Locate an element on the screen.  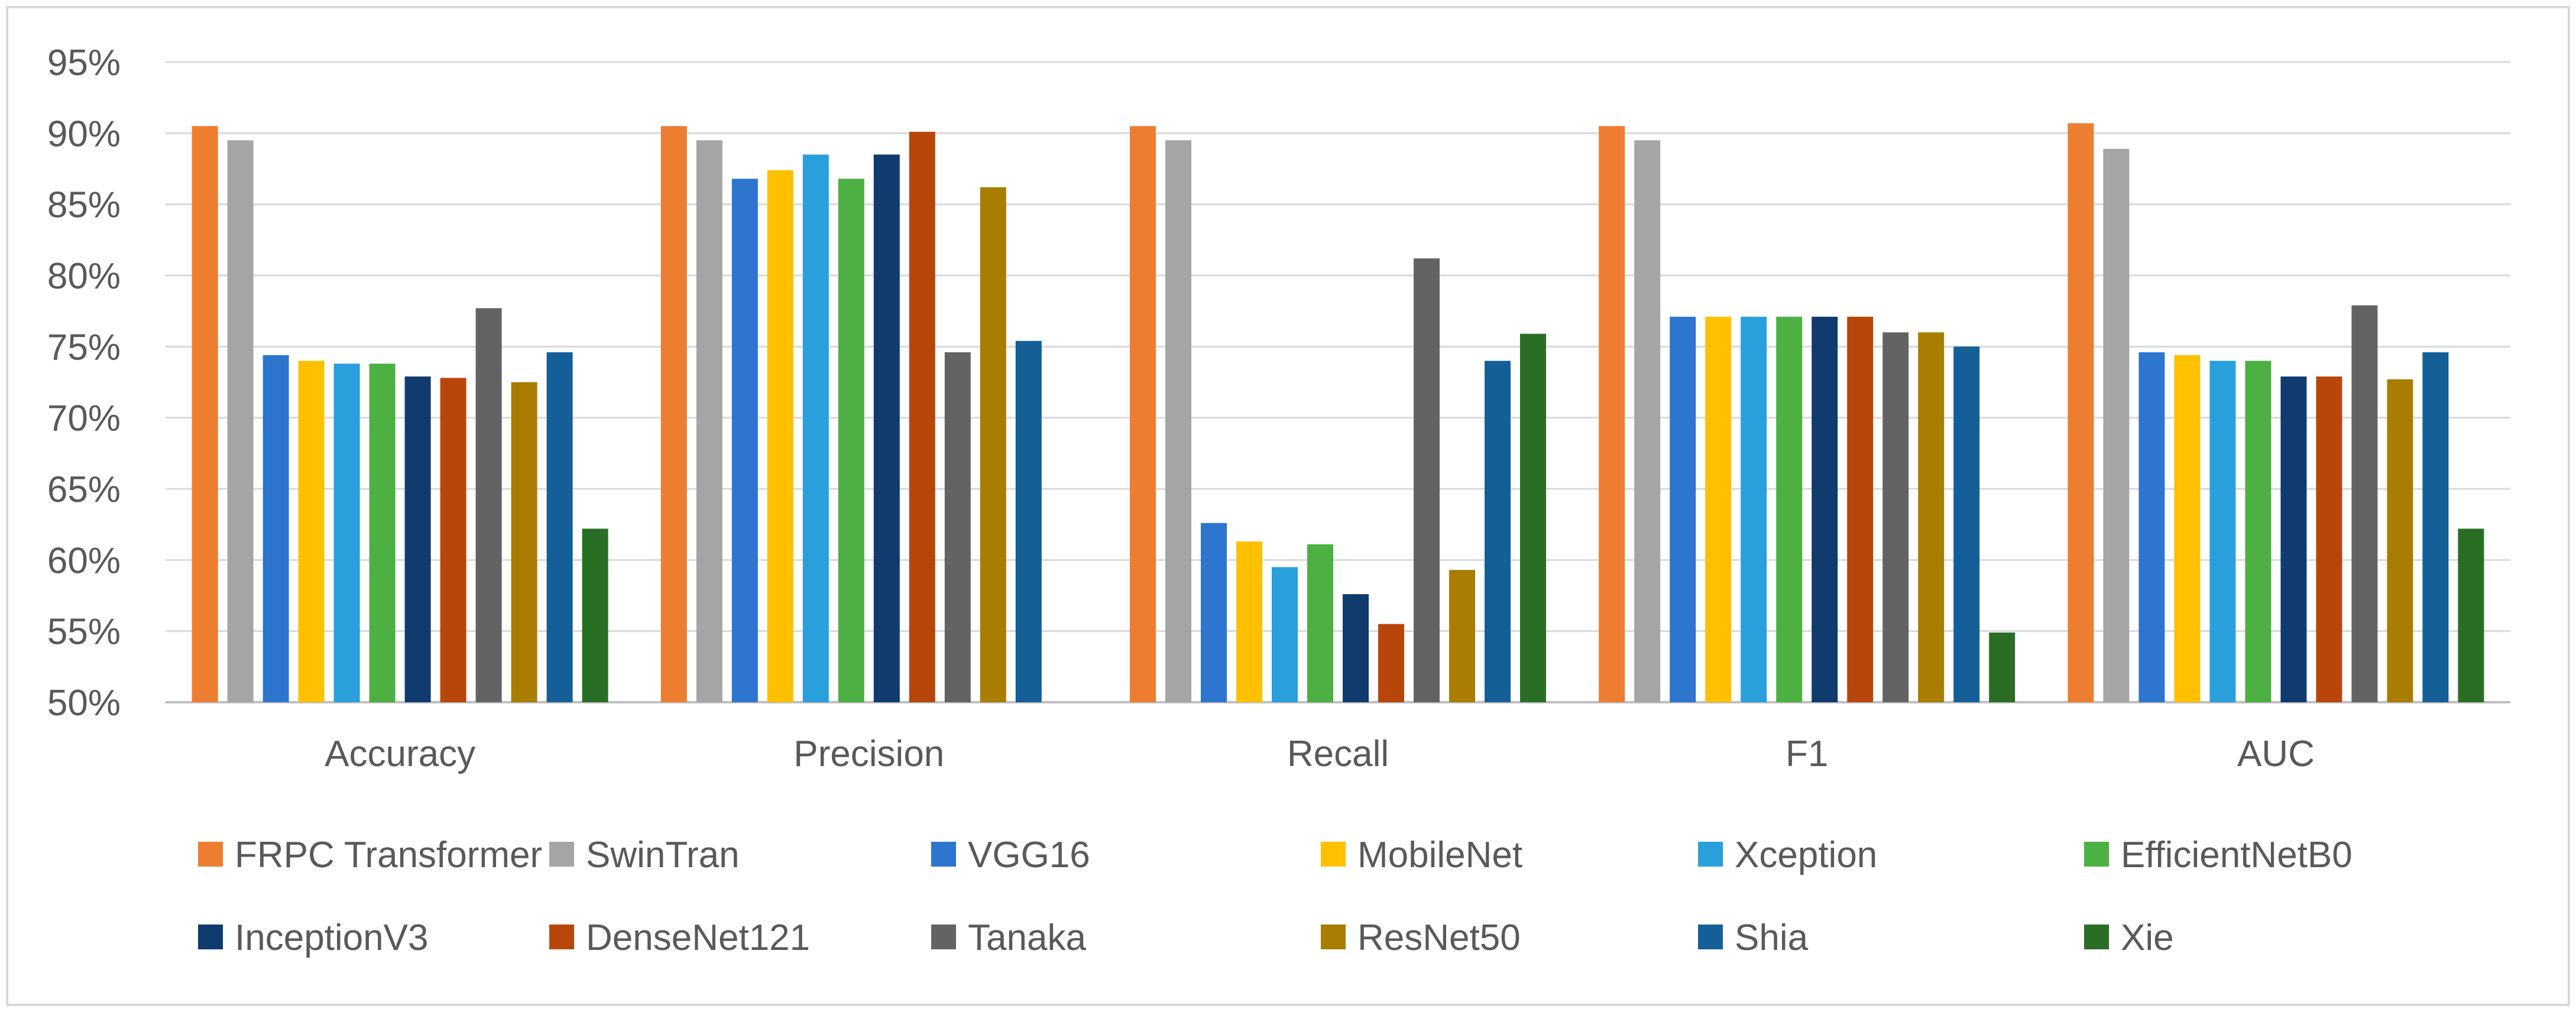
legend-item-efficientnetb0: EfficientNetB0 is located at coordinates (2218, 855).